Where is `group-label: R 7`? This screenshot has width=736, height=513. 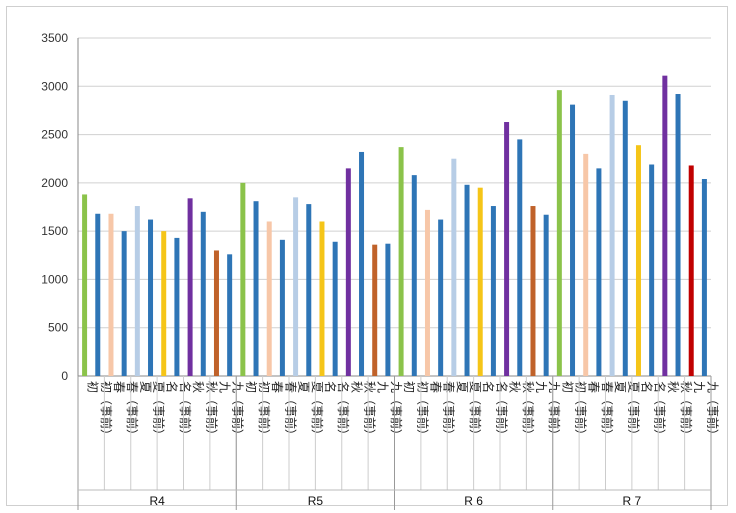
group-label: R 7 is located at coordinates (632, 501).